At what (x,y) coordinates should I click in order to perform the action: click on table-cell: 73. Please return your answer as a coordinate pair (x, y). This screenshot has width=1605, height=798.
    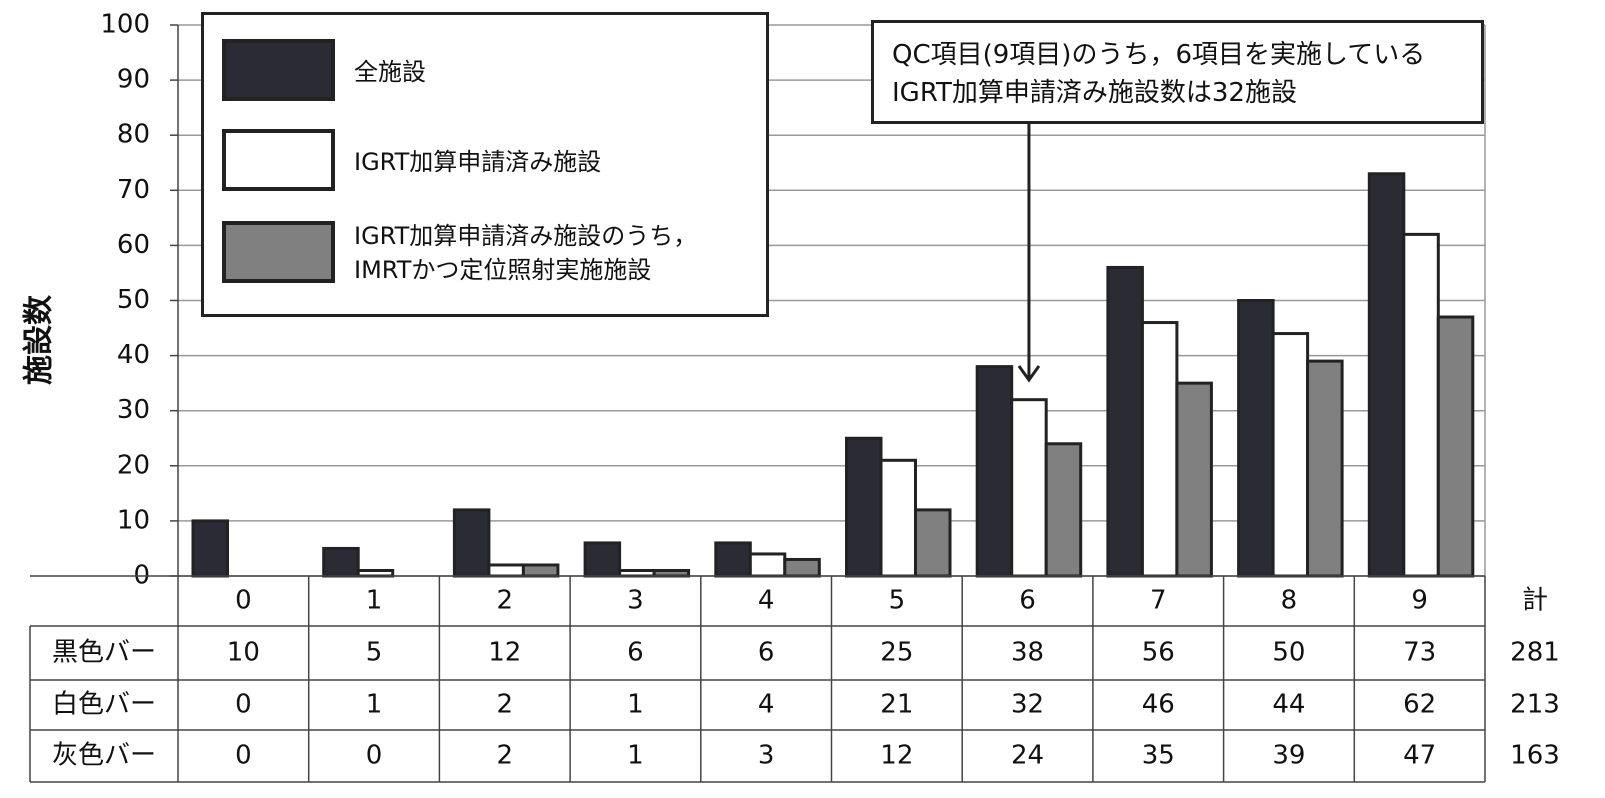
    Looking at the image, I should click on (1419, 653).